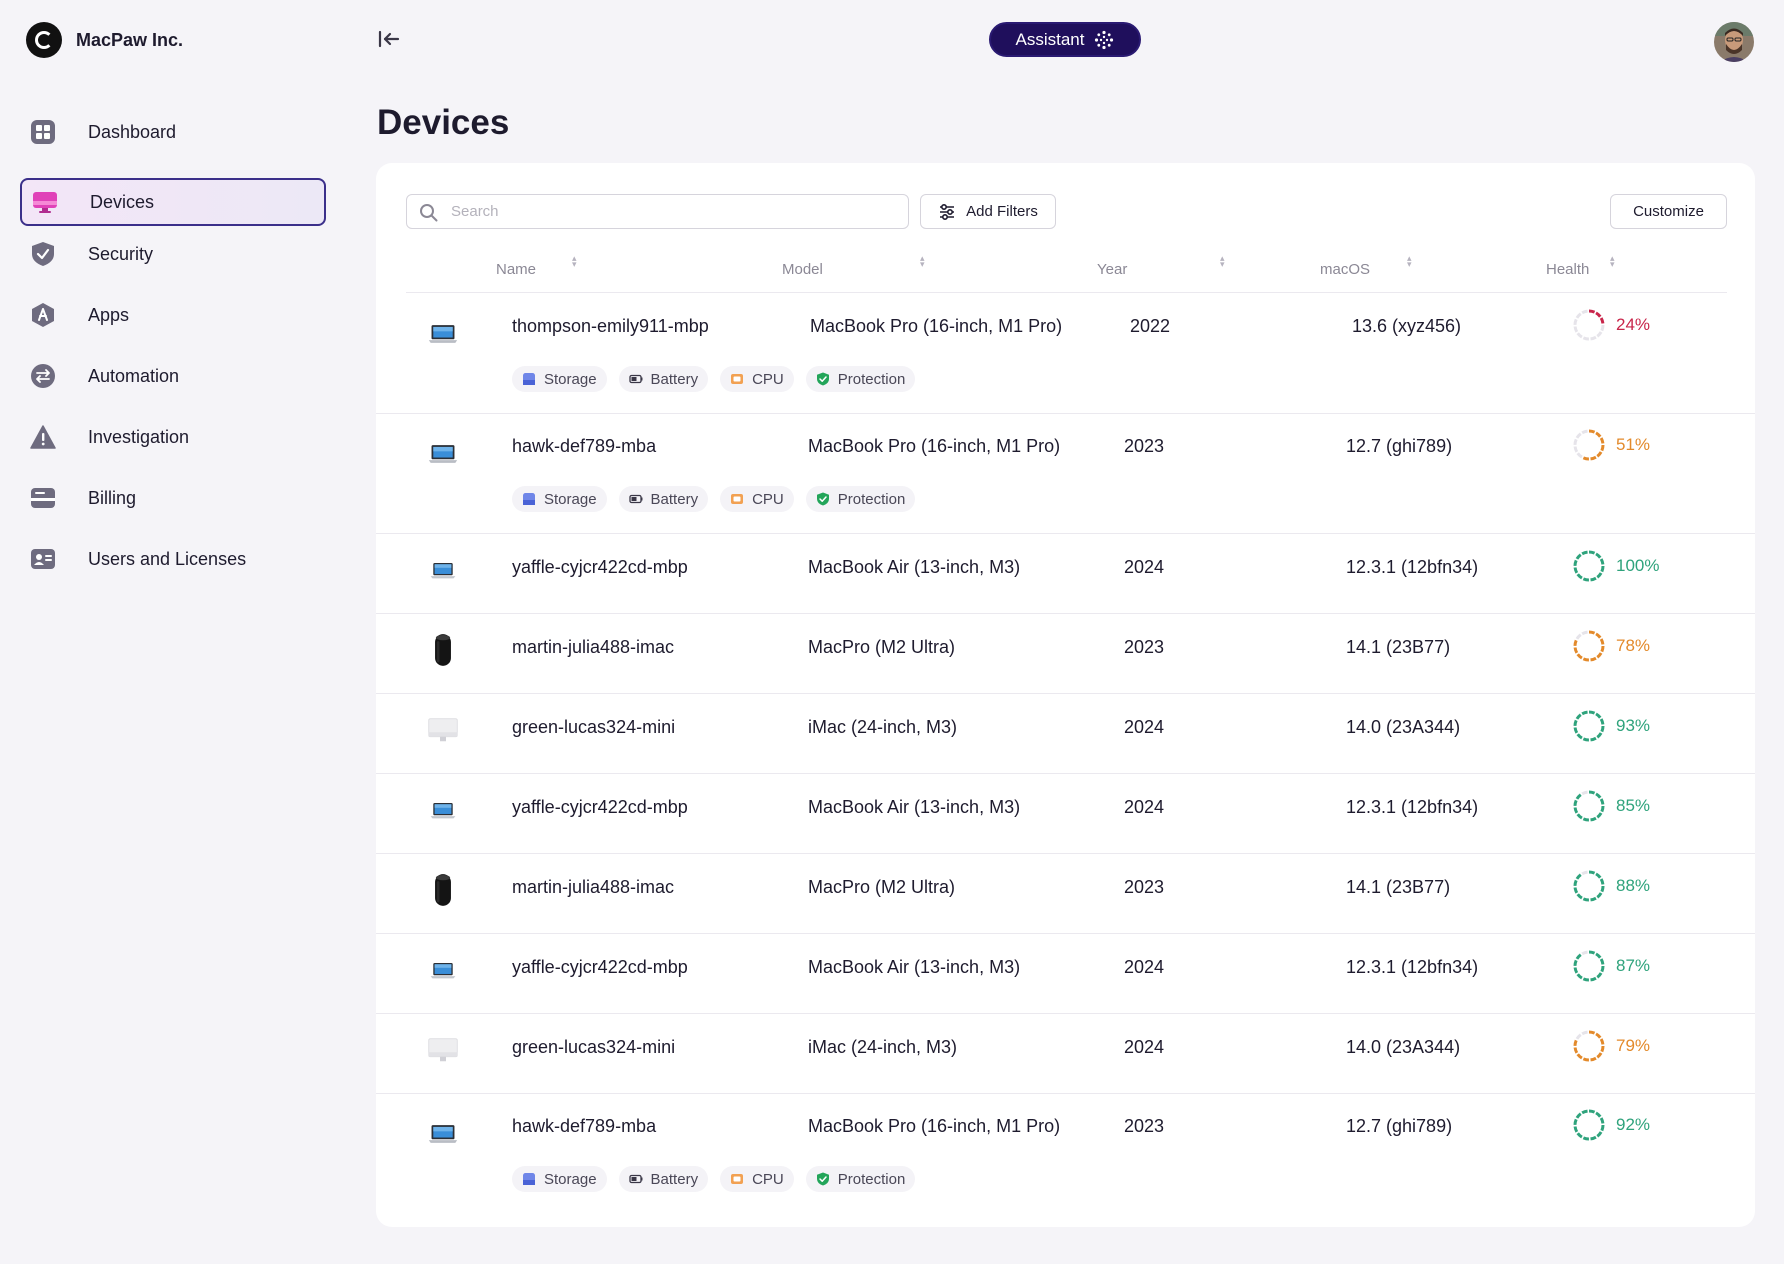 The height and width of the screenshot is (1264, 1784). What do you see at coordinates (173, 132) in the screenshot?
I see `sidebar-item-dashboard: Dashboard` at bounding box center [173, 132].